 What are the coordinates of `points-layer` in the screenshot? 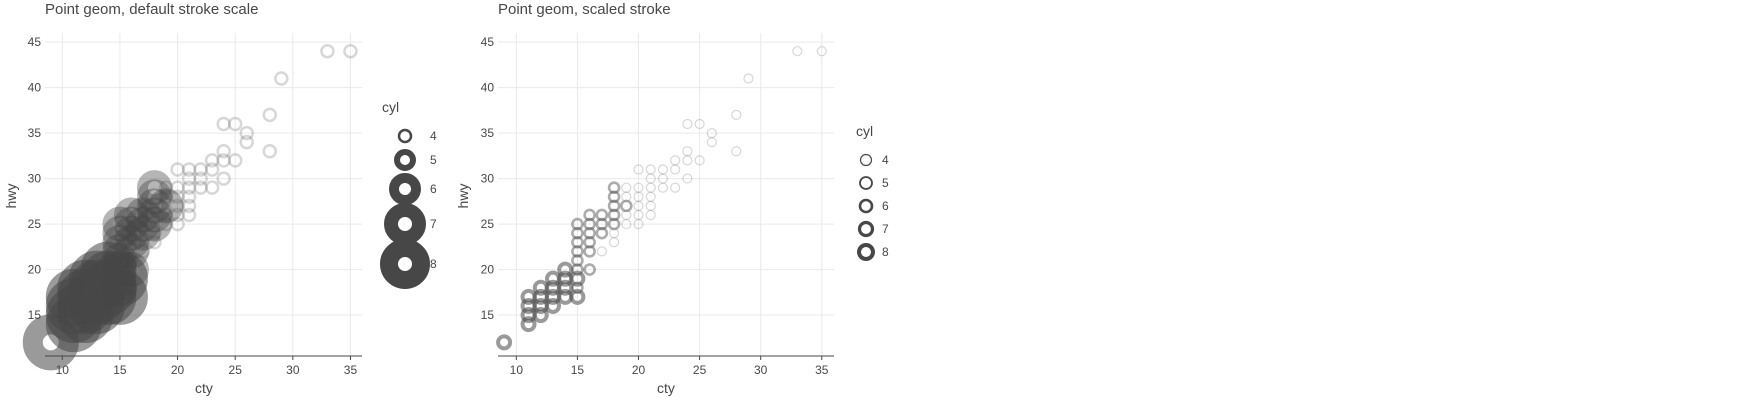 It's located at (661, 198).